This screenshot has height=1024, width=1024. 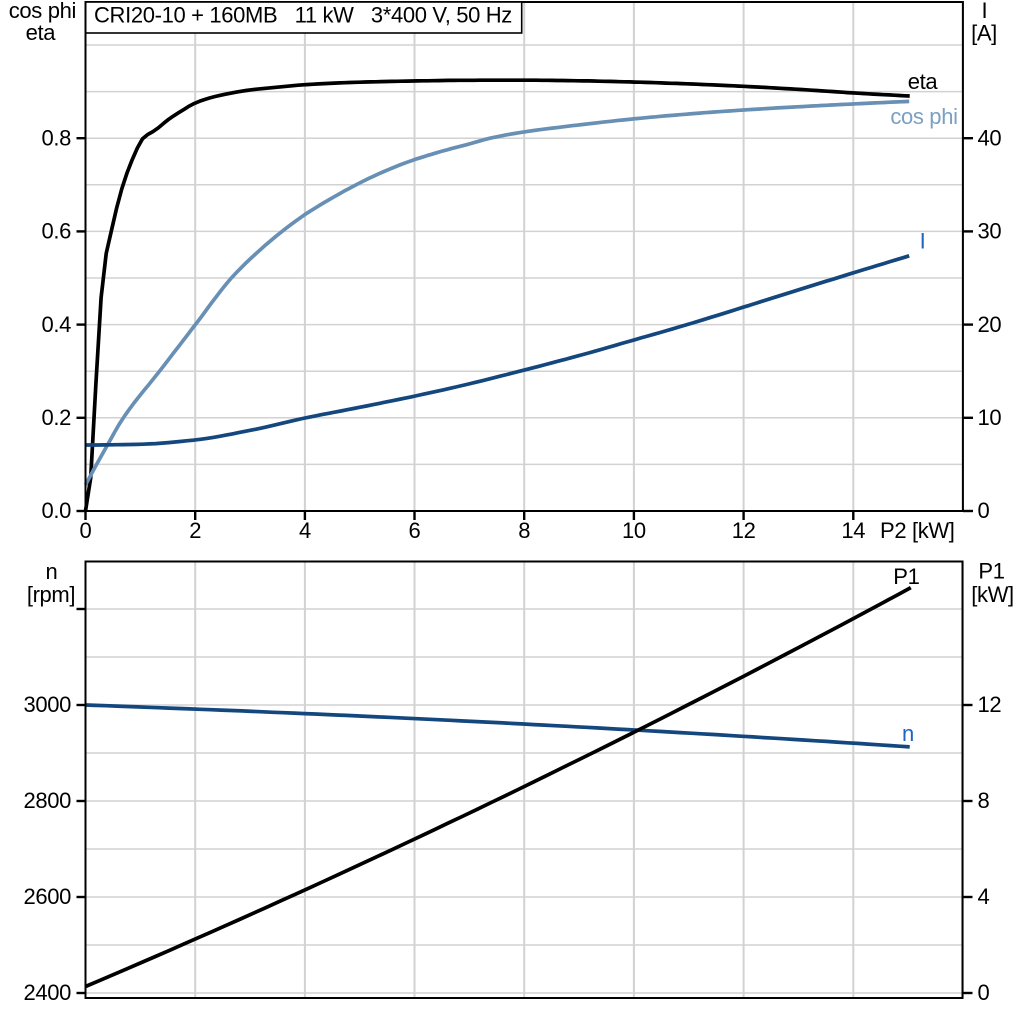 I want to click on svg-text: 2, so click(x=195, y=530).